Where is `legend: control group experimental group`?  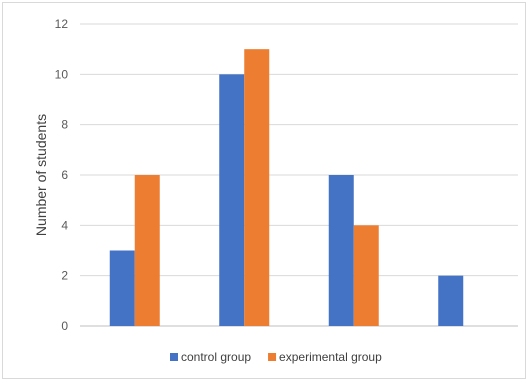
legend: control group experimental group is located at coordinates (276, 357).